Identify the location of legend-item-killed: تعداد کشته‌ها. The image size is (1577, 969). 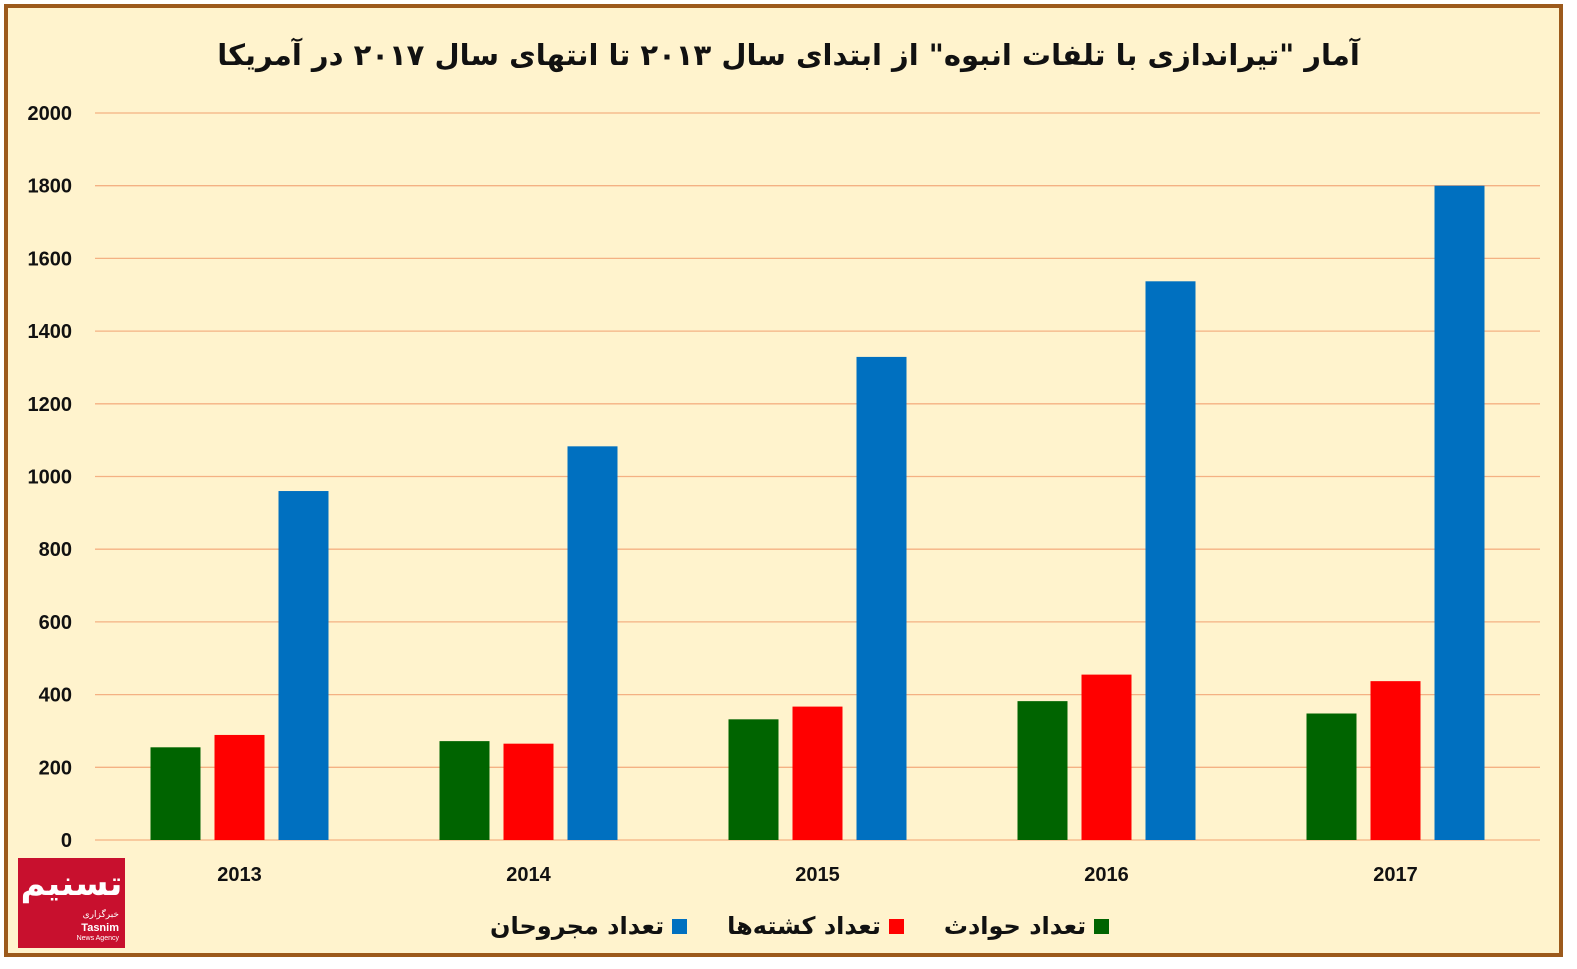
(815, 926).